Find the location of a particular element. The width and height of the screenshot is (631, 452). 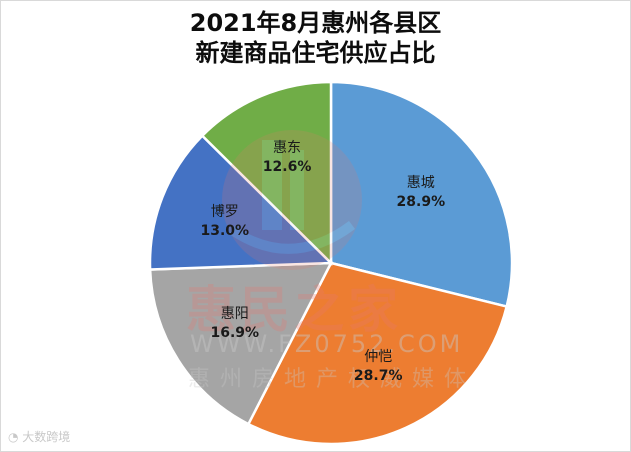

data-label-name: 惠东 is located at coordinates (287, 147).